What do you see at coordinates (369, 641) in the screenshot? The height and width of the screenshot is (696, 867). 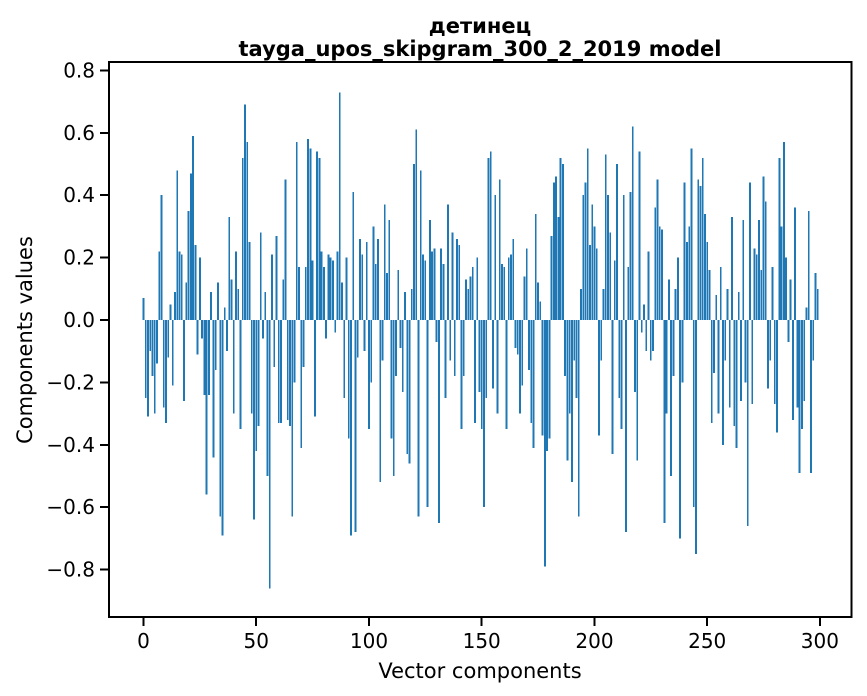 I see `x-tick-label: 100` at bounding box center [369, 641].